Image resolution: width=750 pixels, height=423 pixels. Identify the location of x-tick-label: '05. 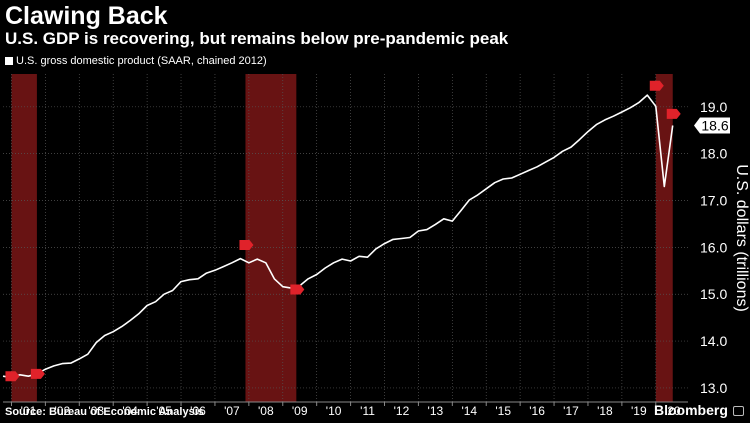
(164, 411).